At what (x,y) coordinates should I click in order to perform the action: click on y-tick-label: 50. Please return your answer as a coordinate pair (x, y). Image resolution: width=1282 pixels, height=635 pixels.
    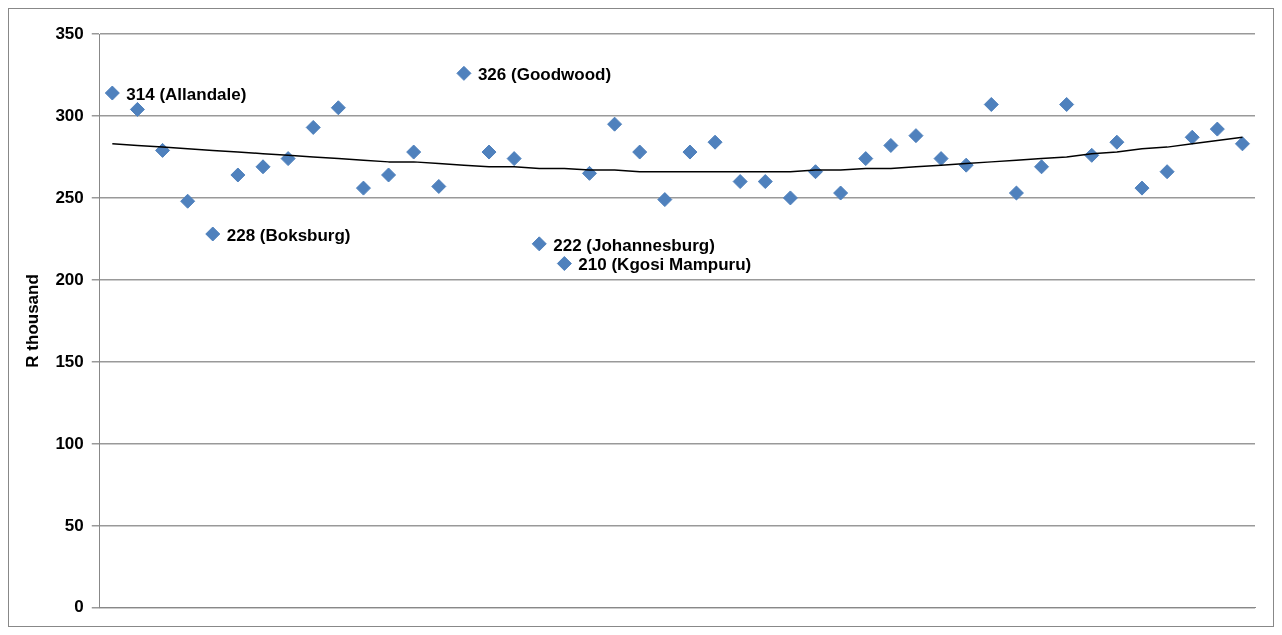
    Looking at the image, I should click on (74, 525).